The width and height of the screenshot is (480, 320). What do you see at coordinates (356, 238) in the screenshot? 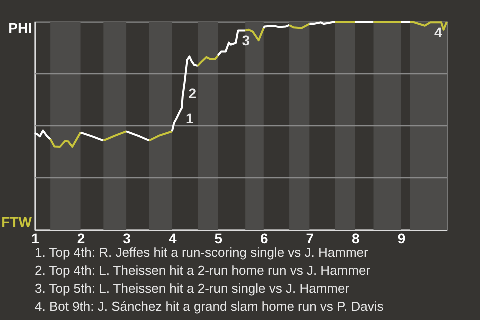
I see `x-tick-label: 8` at bounding box center [356, 238].